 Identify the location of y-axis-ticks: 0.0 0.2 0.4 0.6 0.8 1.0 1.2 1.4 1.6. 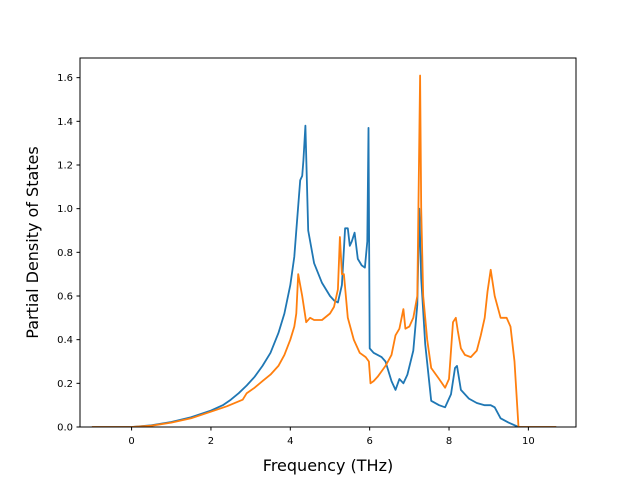
(68, 253).